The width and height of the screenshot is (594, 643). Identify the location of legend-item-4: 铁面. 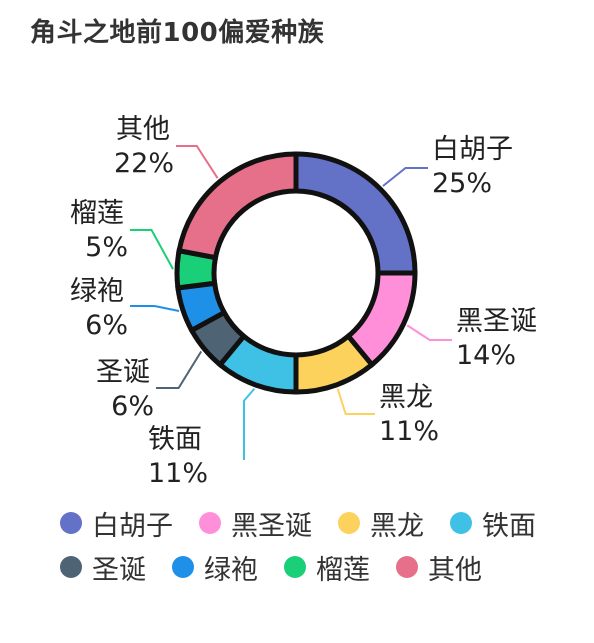
(493, 523).